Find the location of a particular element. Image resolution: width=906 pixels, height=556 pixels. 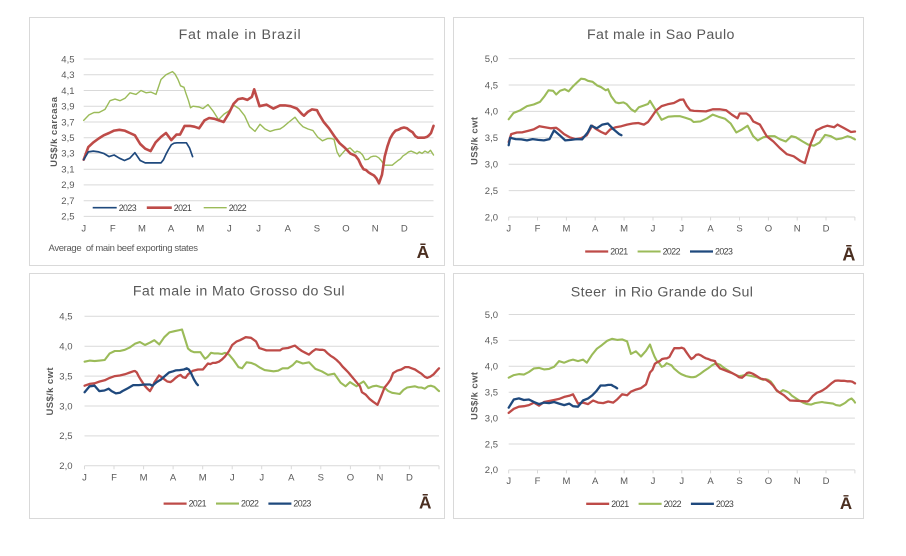

svg-text: 2,9 is located at coordinates (67, 185).